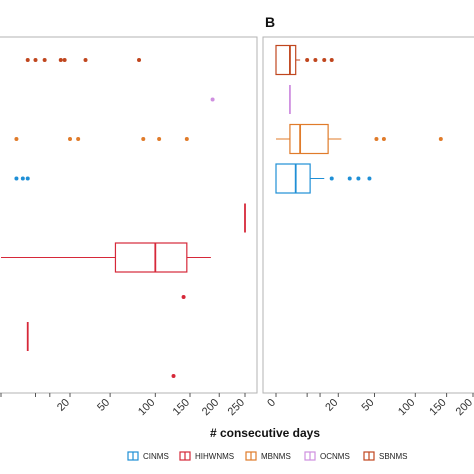 Image resolution: width=474 pixels, height=474 pixels. Describe the element at coordinates (103, 405) in the screenshot. I see `panel-a-tick-label-50: 50` at that location.